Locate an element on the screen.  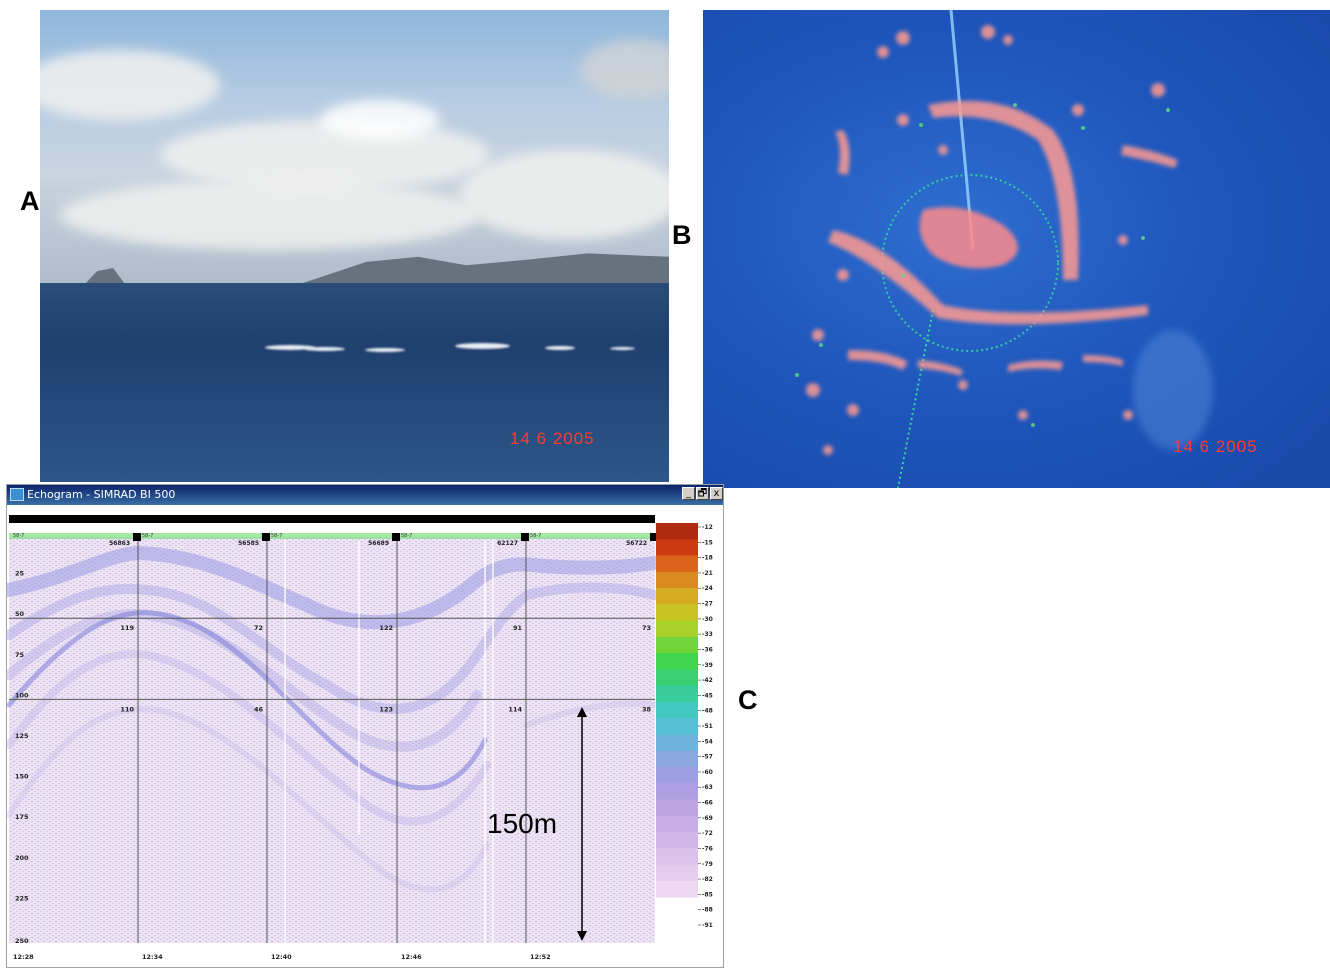
window-title: Echogram - SIMRAD BI 500 is located at coordinates (101, 494).